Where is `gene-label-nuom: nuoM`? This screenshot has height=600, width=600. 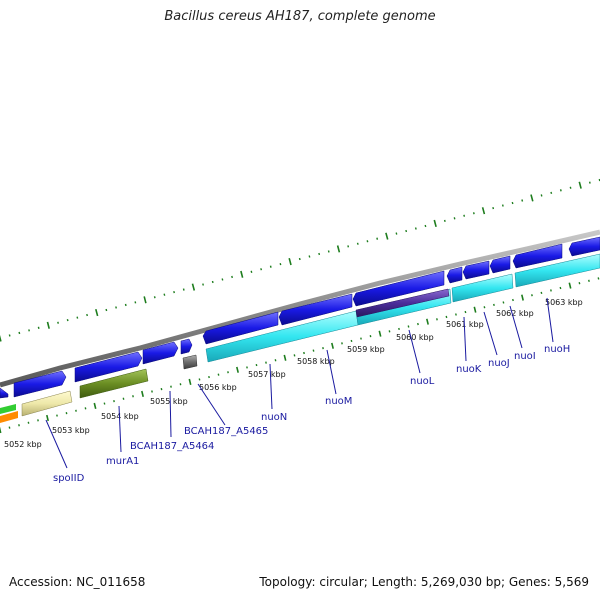 gene-label-nuom: nuoM is located at coordinates (338, 401).